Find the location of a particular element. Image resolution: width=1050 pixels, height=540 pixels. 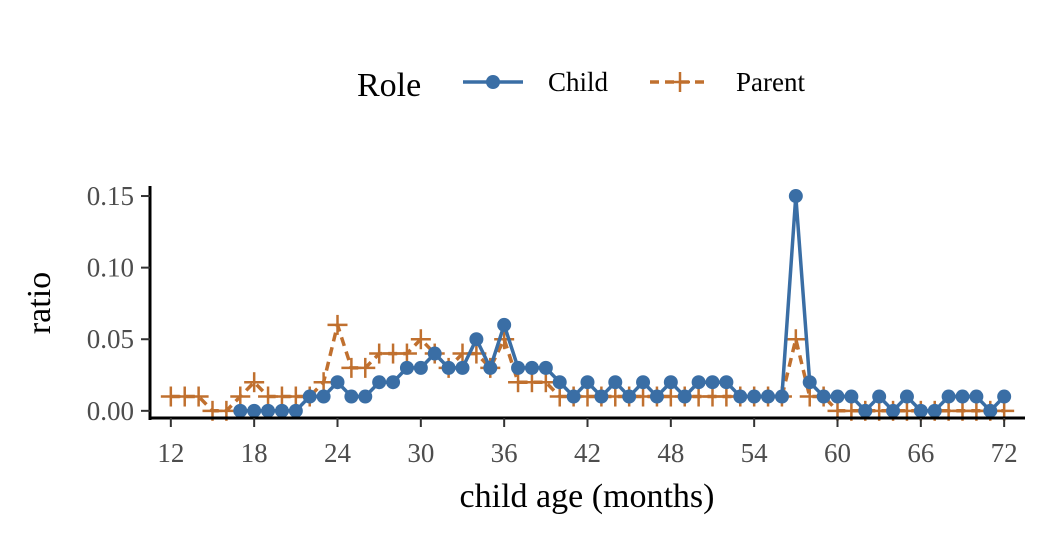

x-tick-label: 60 is located at coordinates (837, 453).